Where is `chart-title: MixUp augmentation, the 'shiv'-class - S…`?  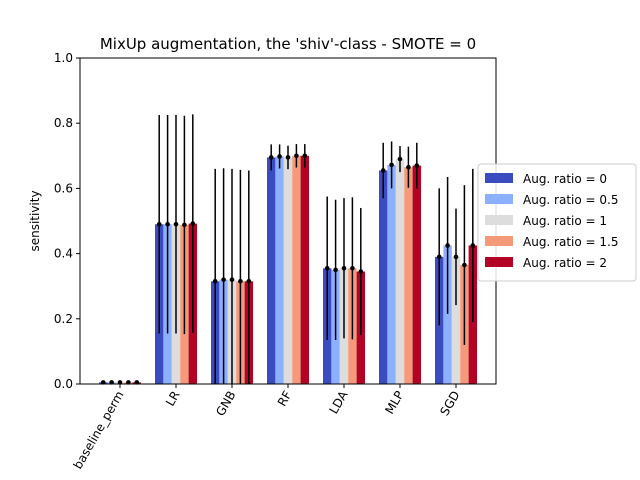 chart-title: MixUp augmentation, the 'shiv'-class - S… is located at coordinates (288, 44).